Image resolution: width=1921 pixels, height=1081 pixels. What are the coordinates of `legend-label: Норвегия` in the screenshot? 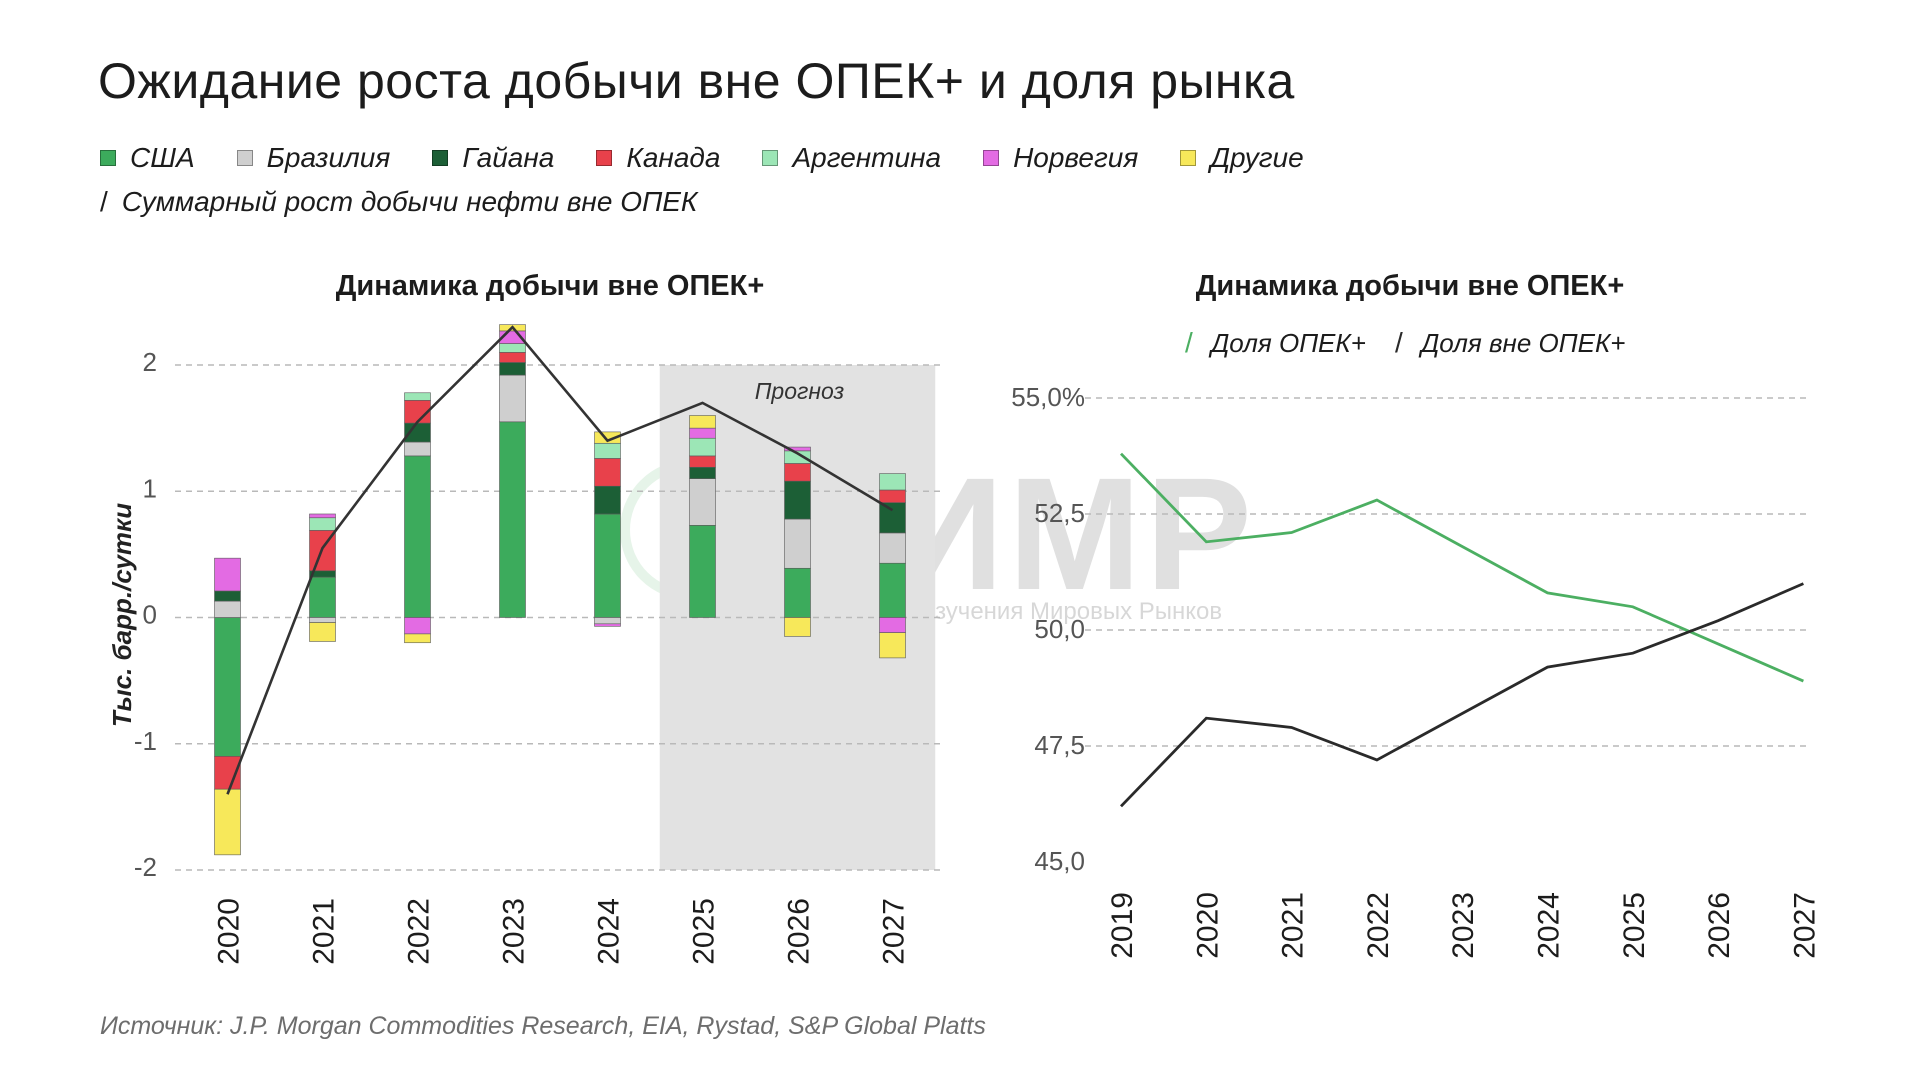 It's located at (1076, 157).